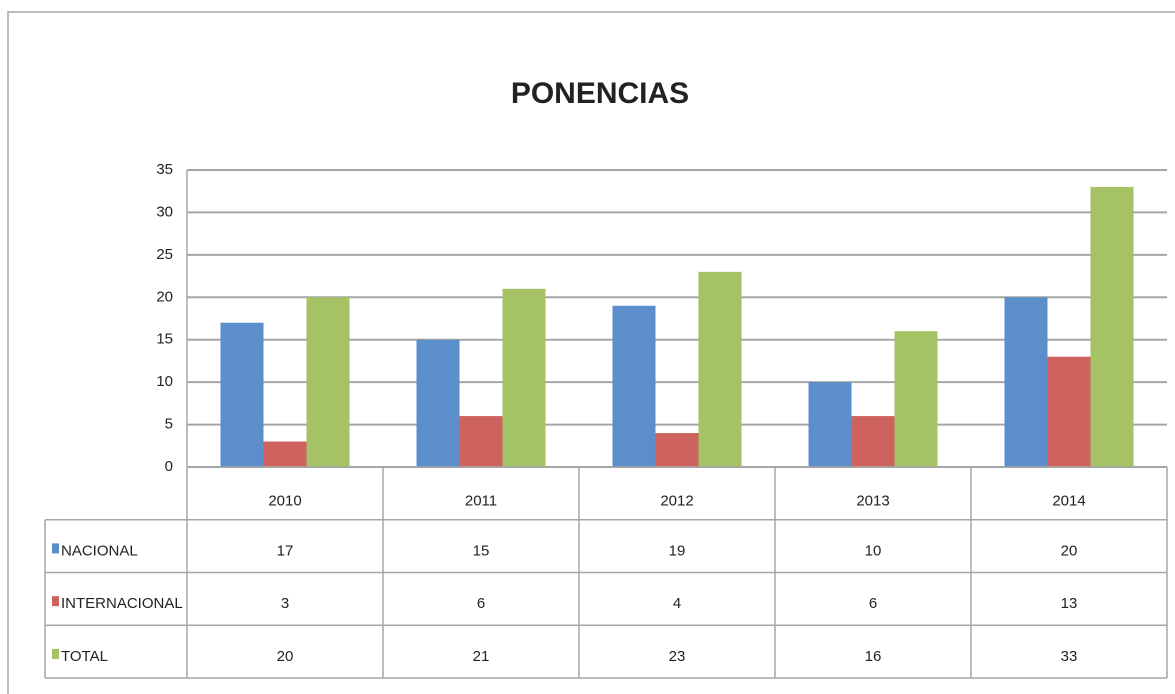 Image resolution: width=1175 pixels, height=694 pixels. Describe the element at coordinates (285, 550) in the screenshot. I see `table-cell: 17` at that location.